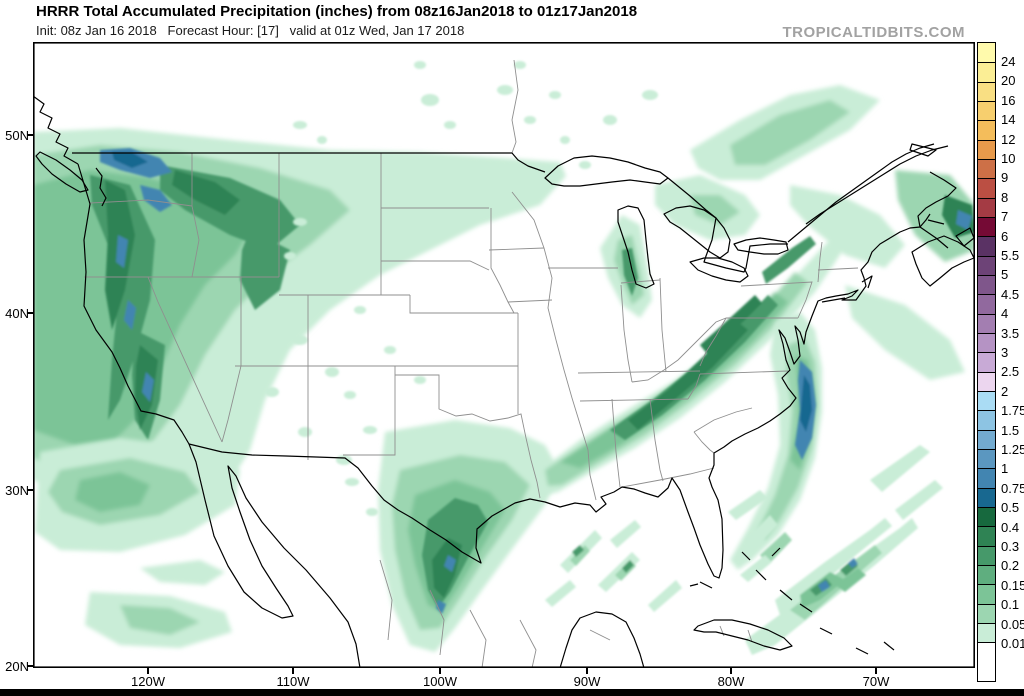  I want to click on colorbar-tick-label: 1.5, so click(1010, 430).